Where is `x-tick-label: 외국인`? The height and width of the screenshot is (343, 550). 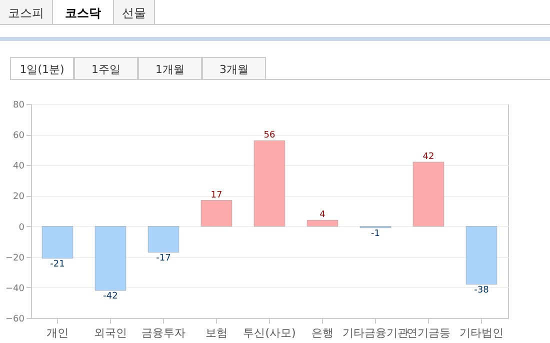 x-tick-label: 외국인 is located at coordinates (110, 333).